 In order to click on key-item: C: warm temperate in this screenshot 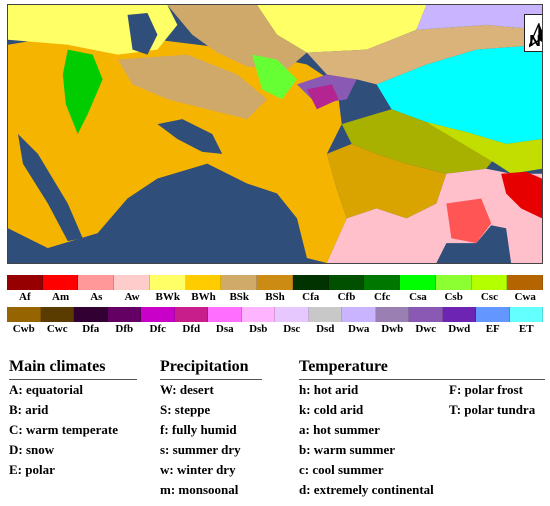, I will do `click(64, 429)`.